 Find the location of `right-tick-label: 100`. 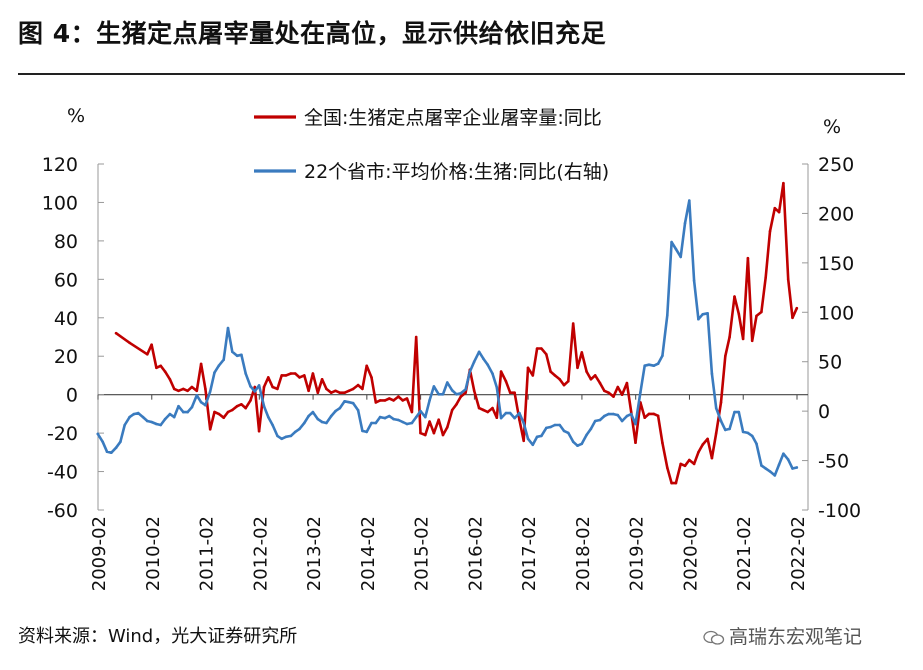

right-tick-label: 100 is located at coordinates (836, 313).